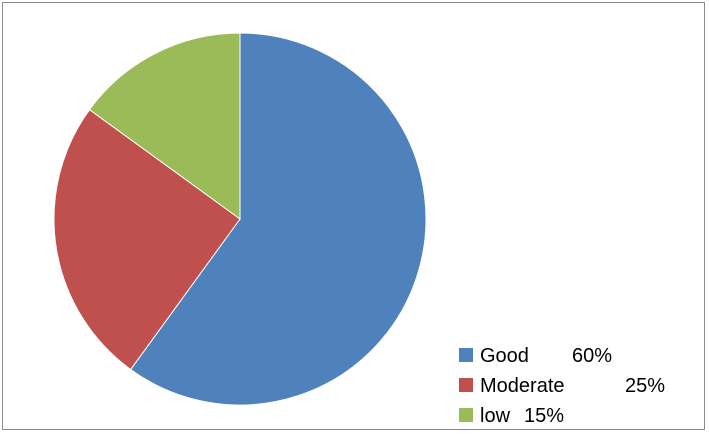 This screenshot has height=434, width=709. What do you see at coordinates (495, 416) in the screenshot?
I see `legend-label-low: low` at bounding box center [495, 416].